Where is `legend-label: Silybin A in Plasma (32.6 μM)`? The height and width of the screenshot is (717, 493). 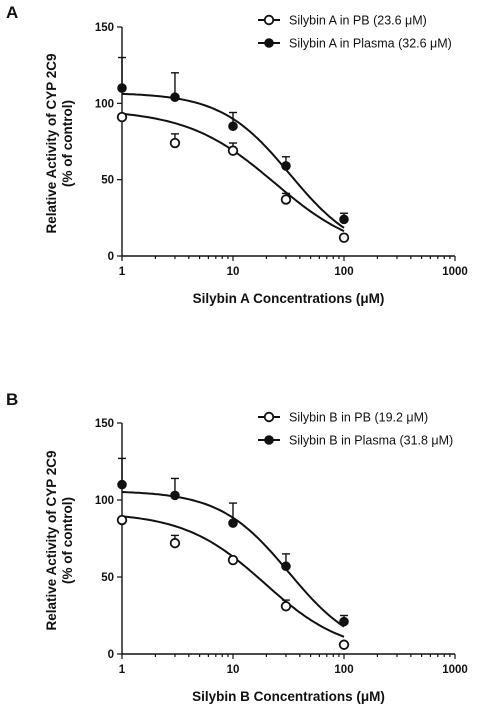 legend-label: Silybin A in Plasma (32.6 μM) is located at coordinates (370, 44).